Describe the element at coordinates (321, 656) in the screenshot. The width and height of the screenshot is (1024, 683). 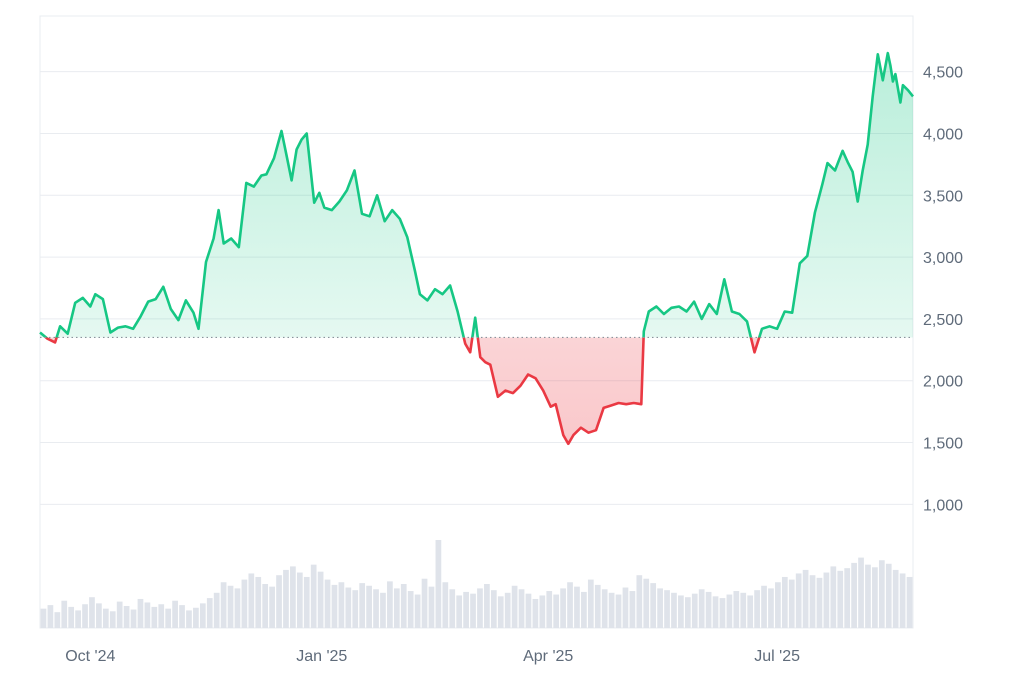
I see `x-tick-label: Jan '25` at that location.